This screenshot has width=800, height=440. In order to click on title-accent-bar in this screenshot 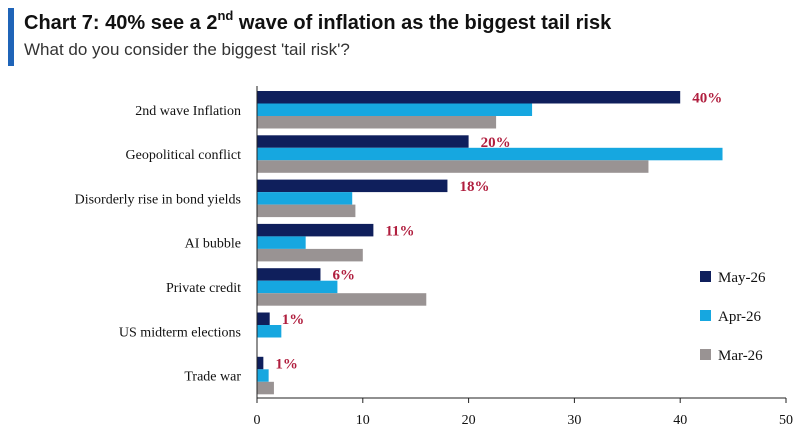, I will do `click(11, 37)`.